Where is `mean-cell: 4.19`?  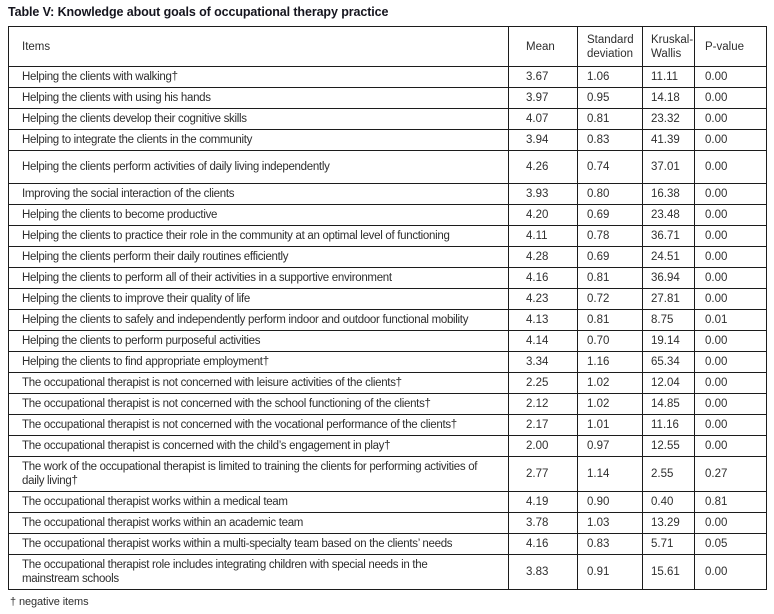
mean-cell: 4.19 is located at coordinates (543, 502).